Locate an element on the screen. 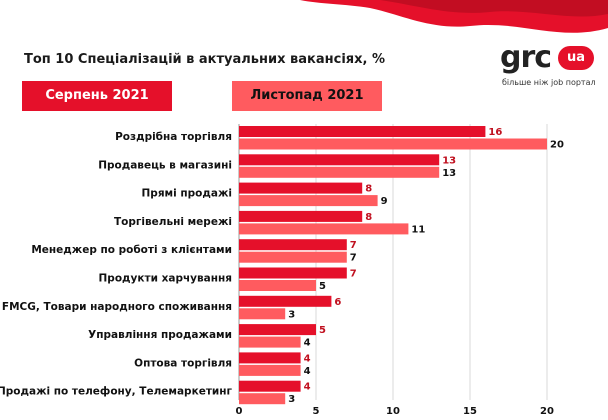  legend-item-series-2: Листопад 2021 is located at coordinates (307, 96).